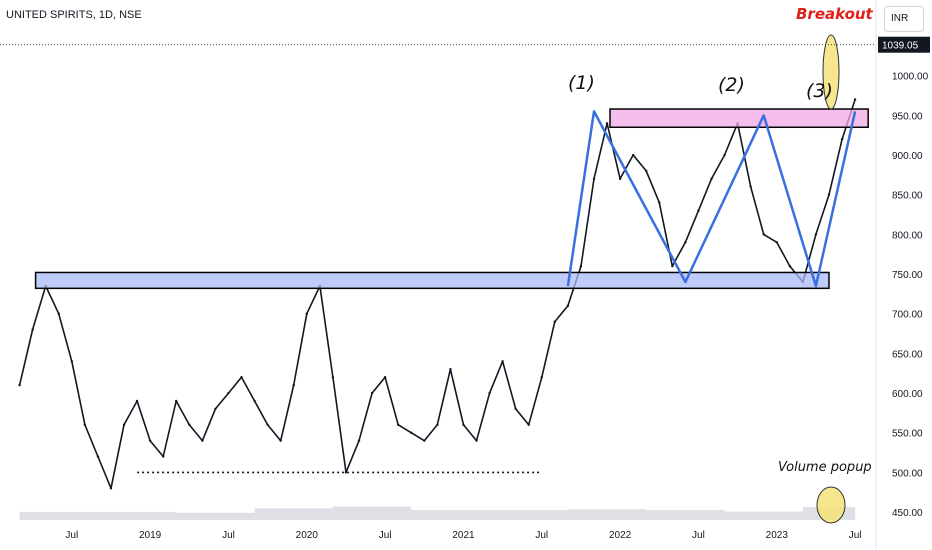  What do you see at coordinates (907, 354) in the screenshot?
I see `y-tick-label: 650.00` at bounding box center [907, 354].